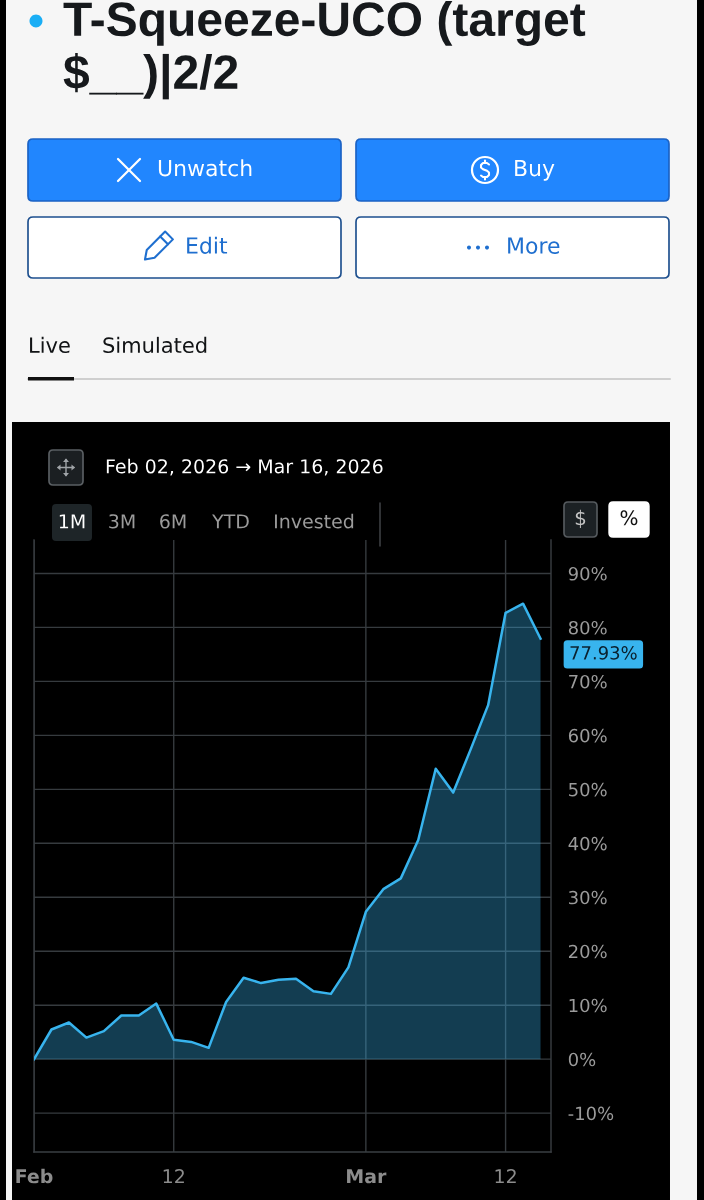 This screenshot has width=704, height=1200. I want to click on text: 3M, so click(122, 521).